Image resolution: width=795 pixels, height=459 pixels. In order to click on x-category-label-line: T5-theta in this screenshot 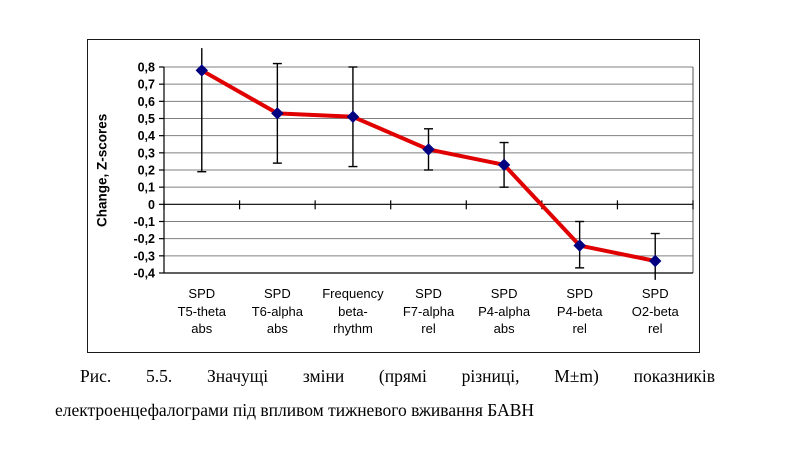, I will do `click(201, 311)`.